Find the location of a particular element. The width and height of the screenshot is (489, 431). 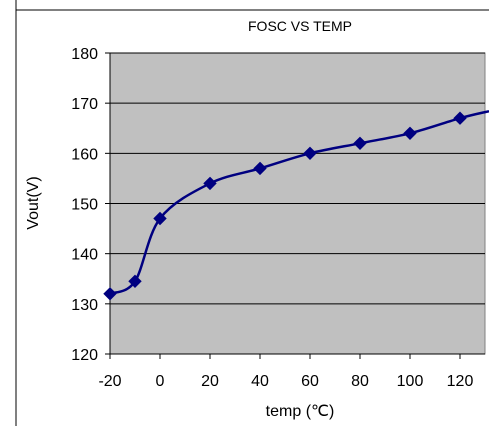

x-tick-label-0: 0 is located at coordinates (160, 381).